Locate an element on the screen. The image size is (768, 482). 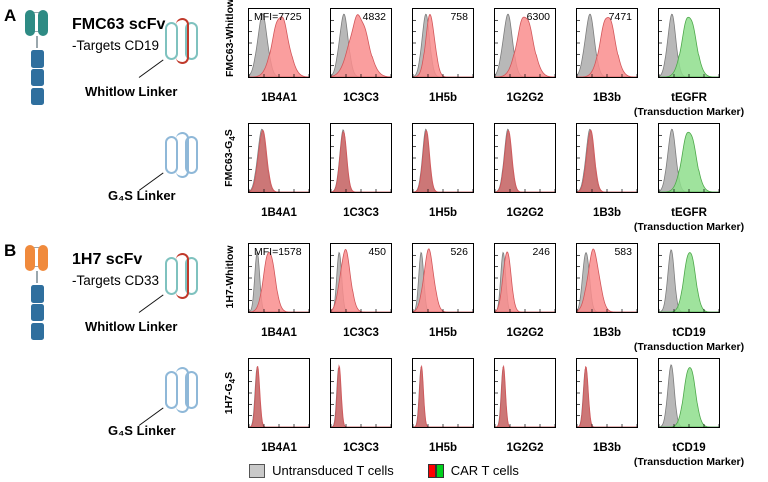
car-construct-diagram-a is located at coordinates (37, 58).